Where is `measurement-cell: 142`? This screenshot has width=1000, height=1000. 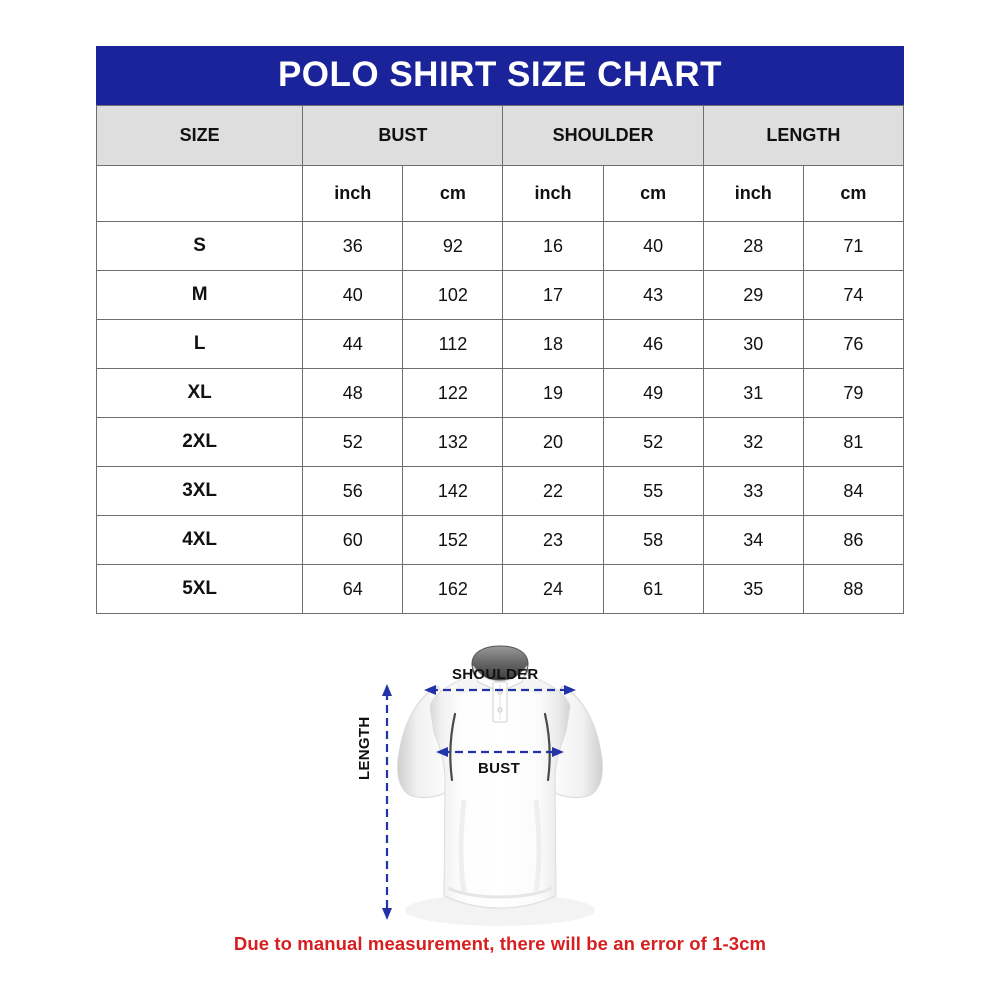 measurement-cell: 142 is located at coordinates (453, 491).